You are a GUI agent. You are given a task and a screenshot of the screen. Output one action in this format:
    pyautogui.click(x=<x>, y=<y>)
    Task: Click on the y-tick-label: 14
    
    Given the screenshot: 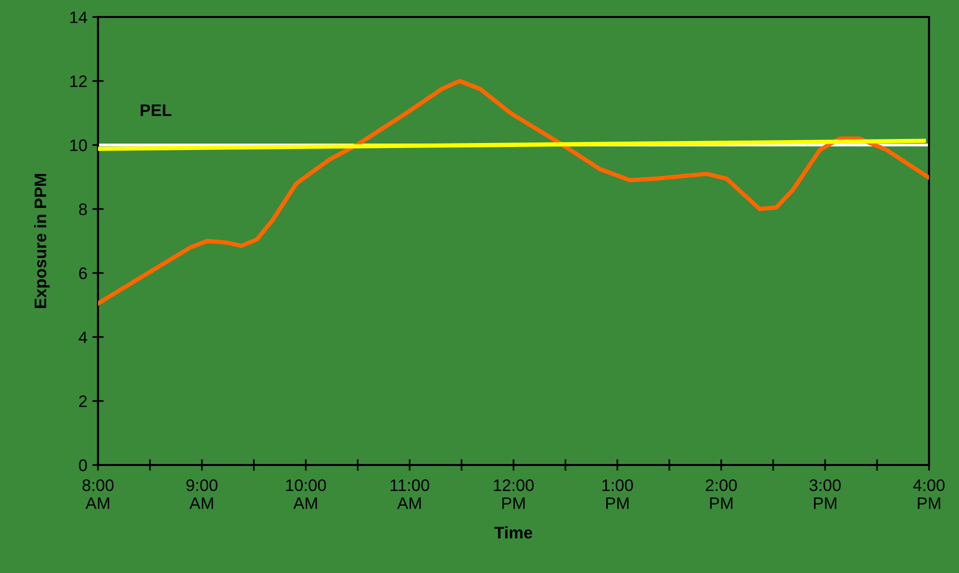 What is the action you would take?
    pyautogui.click(x=79, y=18)
    